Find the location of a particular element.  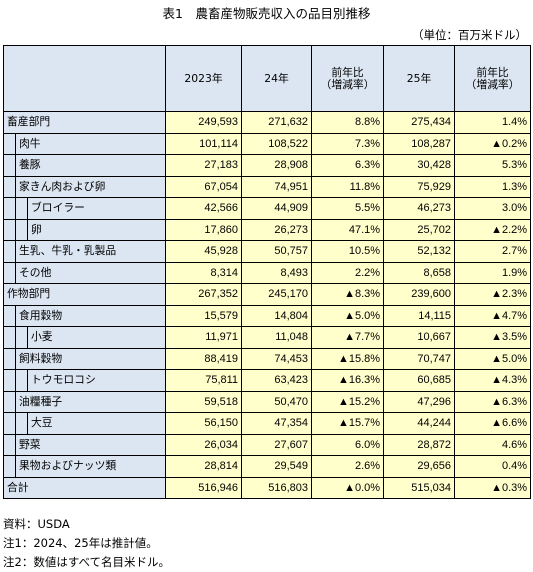

row-label: 卵 is located at coordinates (96, 229).